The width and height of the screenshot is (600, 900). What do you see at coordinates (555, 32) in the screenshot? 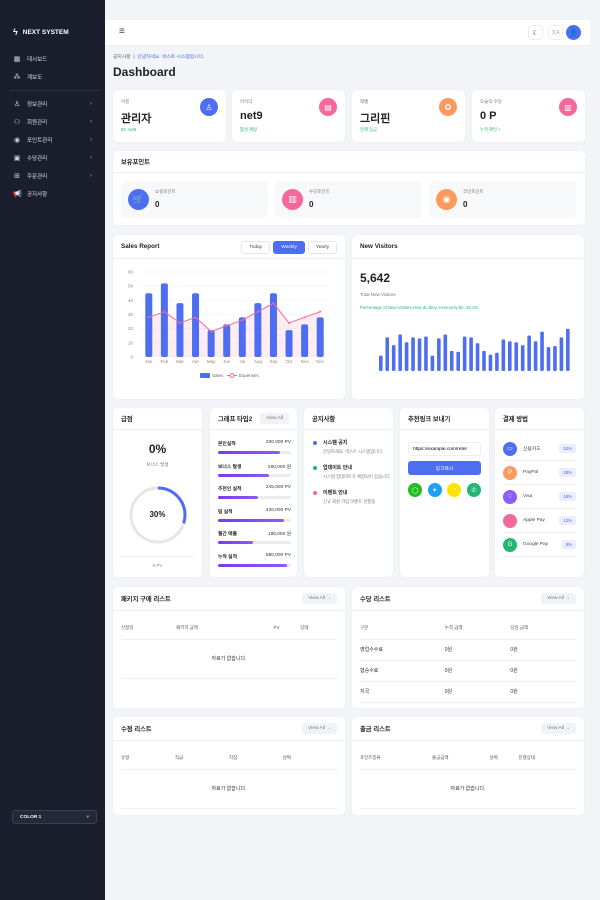
I see `translate-icon: 文A` at bounding box center [555, 32].